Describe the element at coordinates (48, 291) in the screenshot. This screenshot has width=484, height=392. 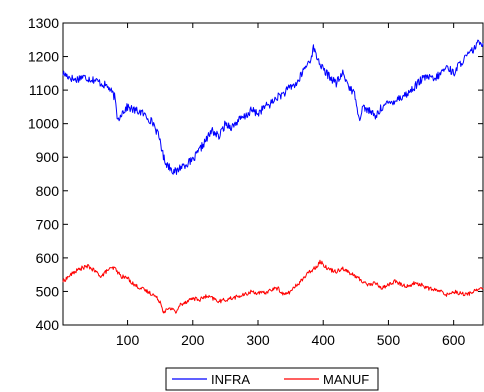
I see `y-tick-label: 500` at that location.